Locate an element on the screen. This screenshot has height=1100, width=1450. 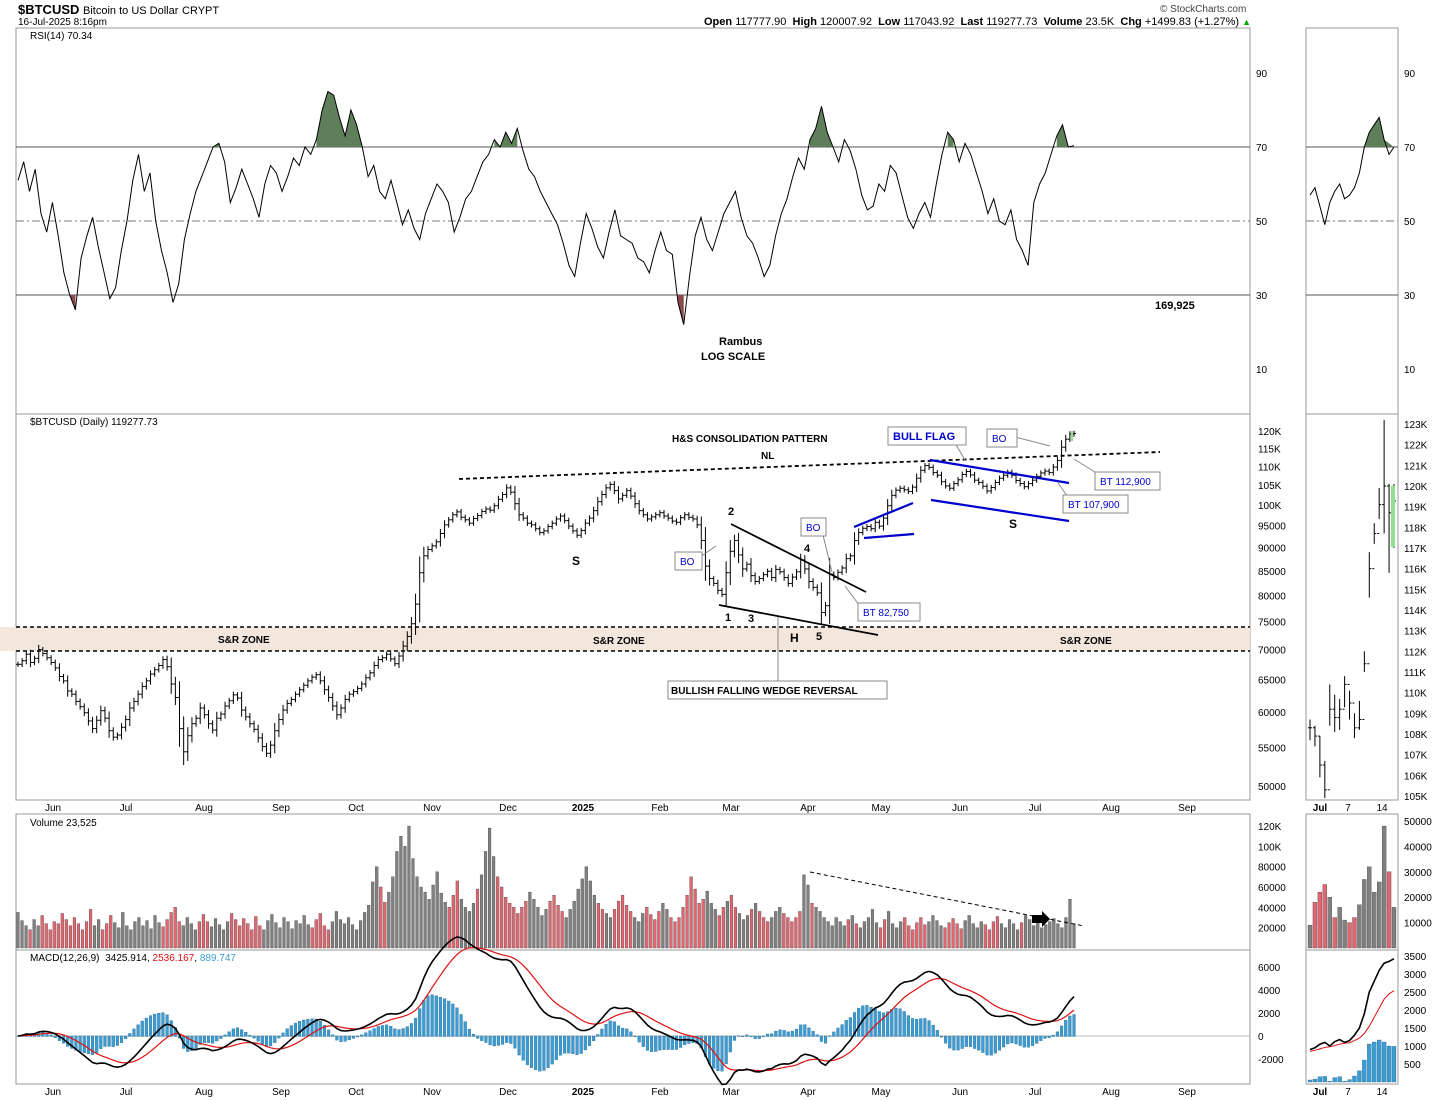
price-xtick-label: Jul is located at coordinates (1035, 808).